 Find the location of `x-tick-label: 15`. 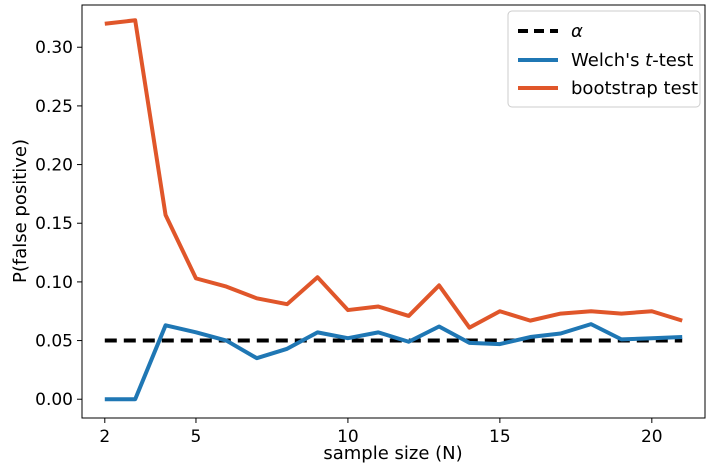

x-tick-label: 15 is located at coordinates (500, 437).